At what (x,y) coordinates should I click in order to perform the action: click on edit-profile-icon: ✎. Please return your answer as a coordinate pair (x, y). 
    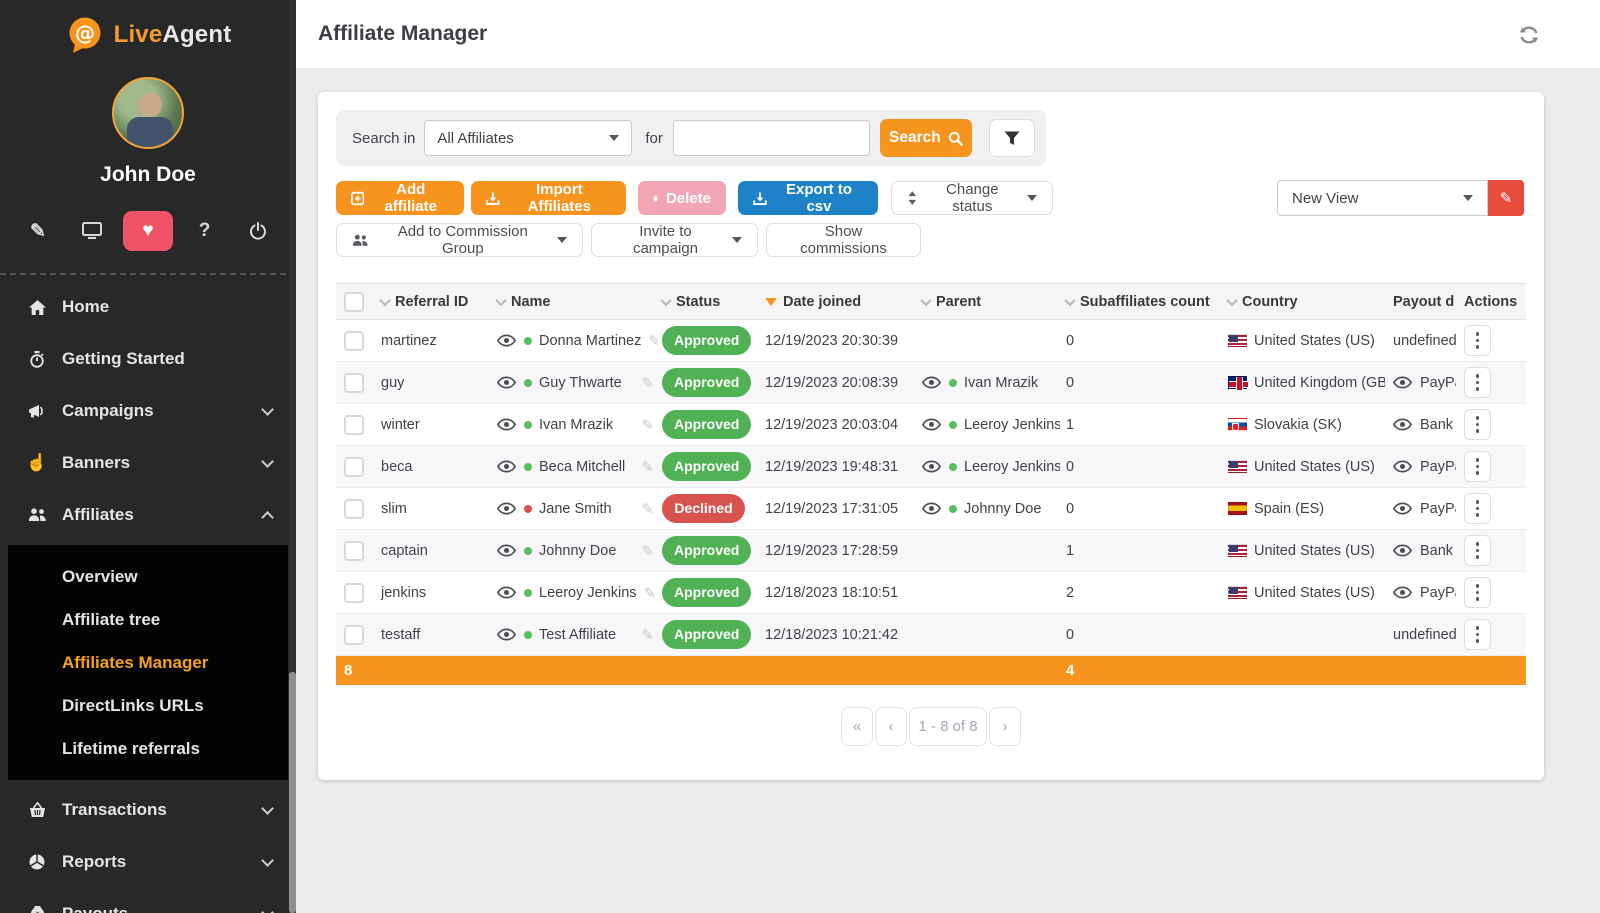
    Looking at the image, I should click on (38, 231).